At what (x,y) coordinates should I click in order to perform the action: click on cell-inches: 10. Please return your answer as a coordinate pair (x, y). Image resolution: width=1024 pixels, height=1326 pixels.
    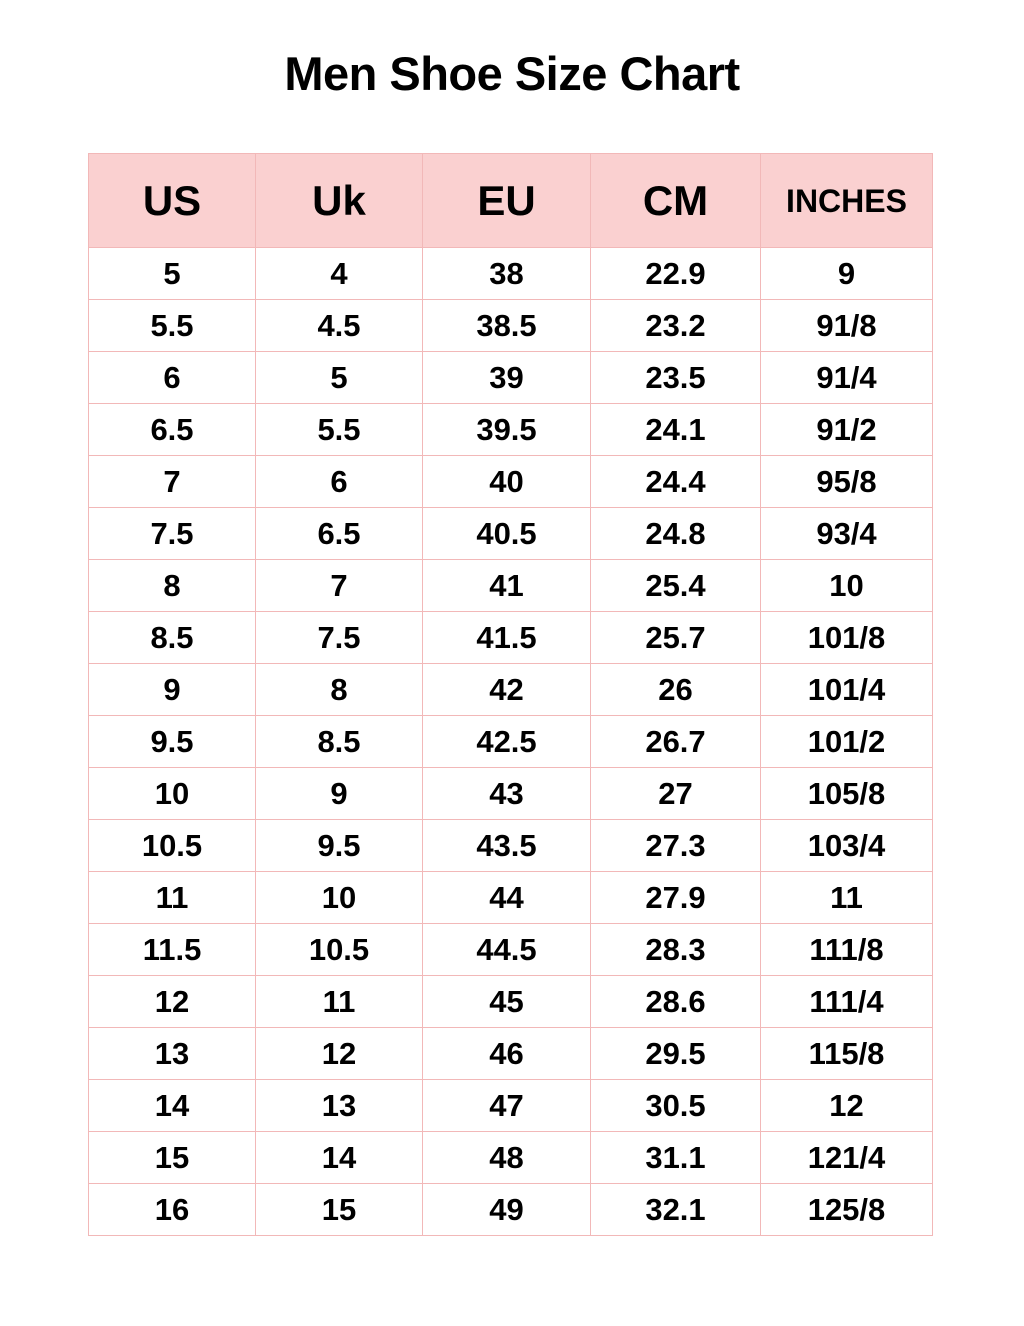
    Looking at the image, I should click on (846, 585).